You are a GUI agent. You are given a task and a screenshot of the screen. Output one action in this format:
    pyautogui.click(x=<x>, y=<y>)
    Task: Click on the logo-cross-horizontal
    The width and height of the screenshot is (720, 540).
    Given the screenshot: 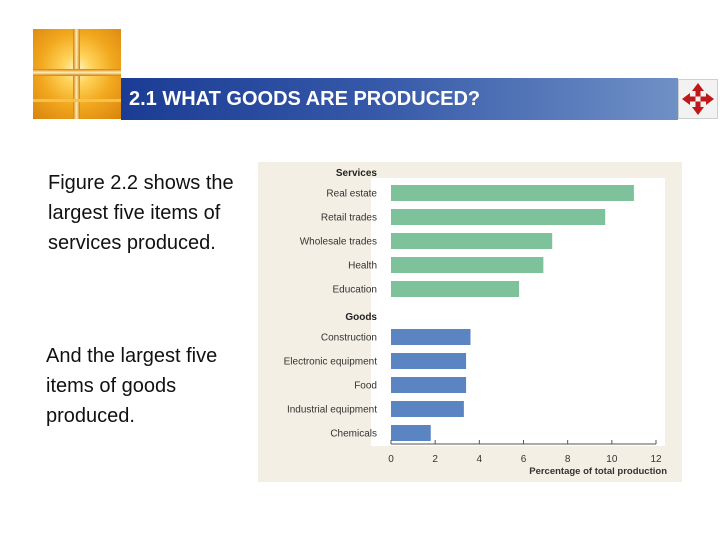 What is the action you would take?
    pyautogui.click(x=77, y=72)
    